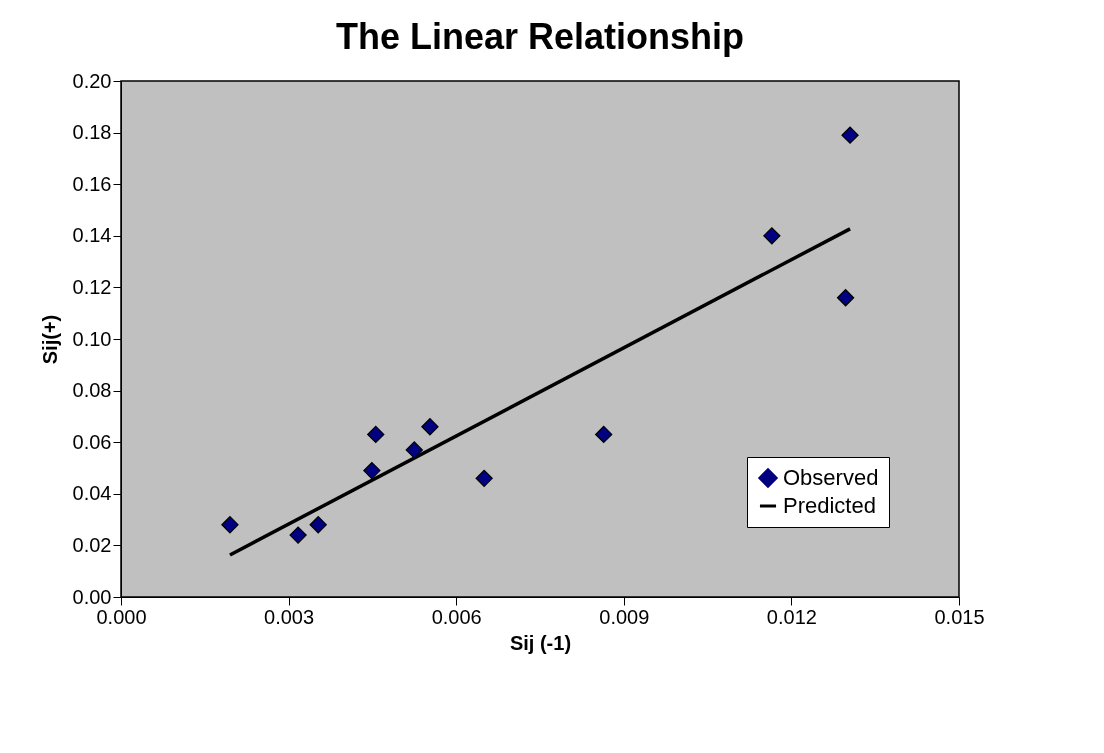  Describe the element at coordinates (92, 80) in the screenshot. I see `y-tick-label: 0.20` at that location.